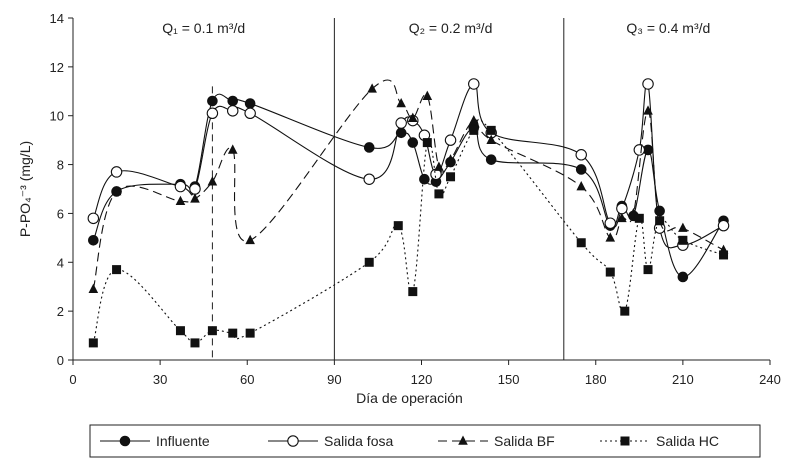 Image resolution: width=795 pixels, height=465 pixels. Describe the element at coordinates (625, 441) in the screenshot. I see `legend-marker-salida-hc` at that location.